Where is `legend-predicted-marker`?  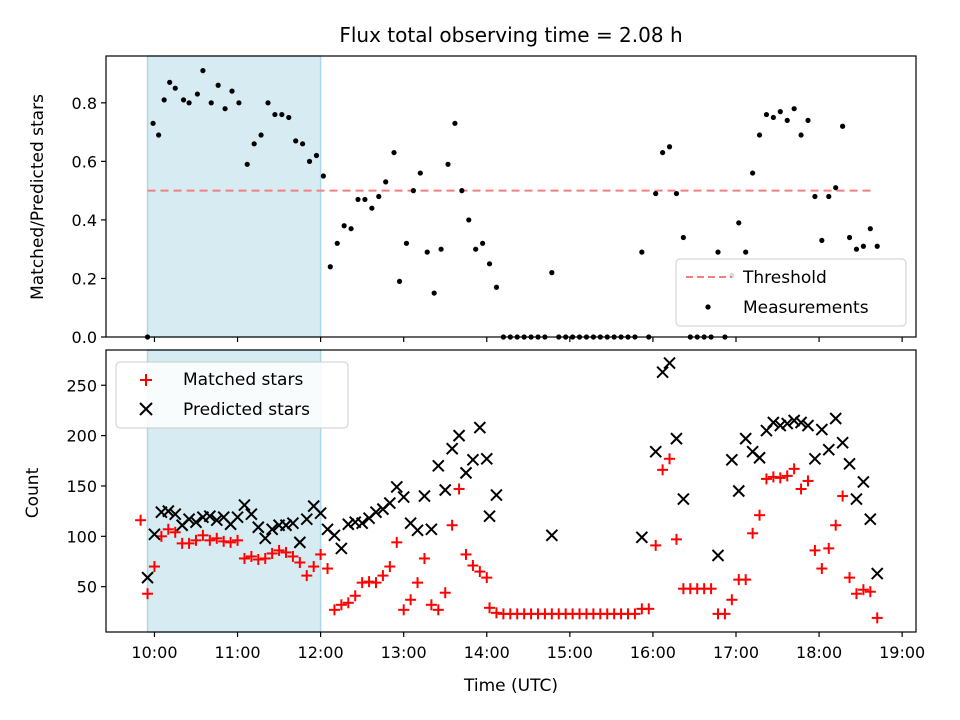
legend-predicted-marker is located at coordinates (146, 409).